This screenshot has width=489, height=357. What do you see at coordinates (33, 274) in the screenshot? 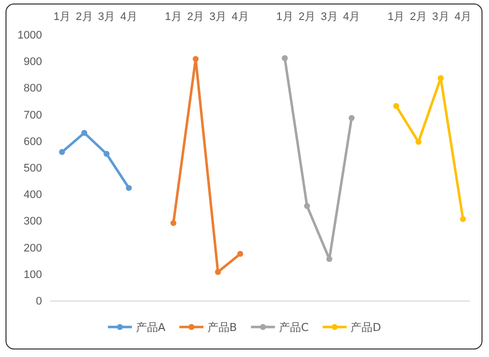
I see `y-tick-label: 100` at bounding box center [33, 274].